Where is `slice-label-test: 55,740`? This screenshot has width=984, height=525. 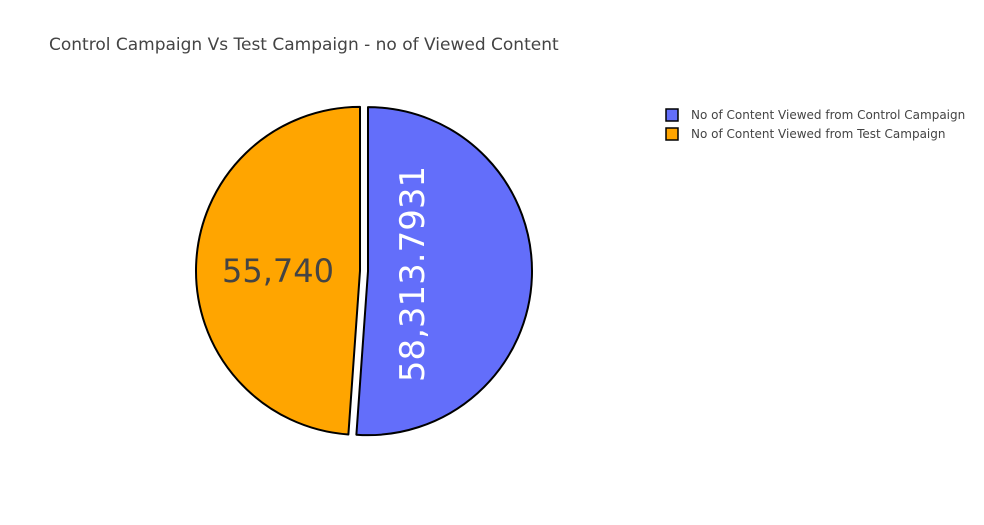 slice-label-test: 55,740 is located at coordinates (278, 271).